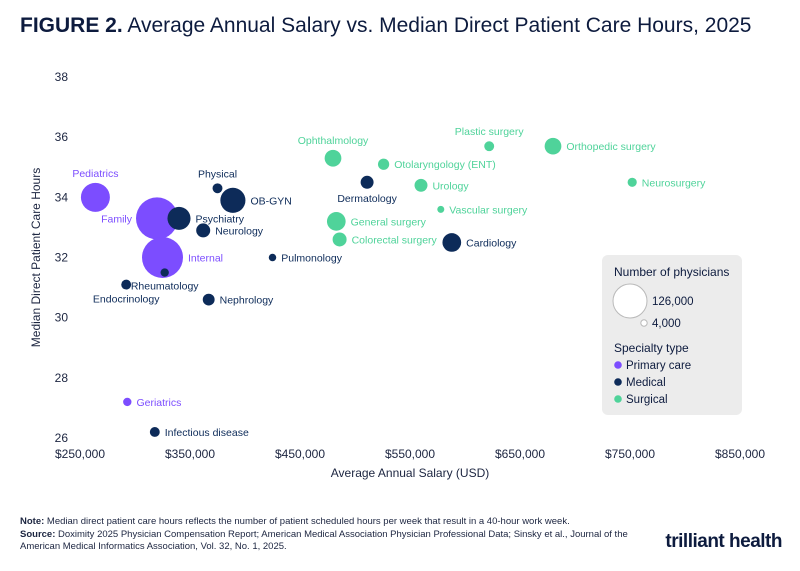 This screenshot has width=800, height=571. I want to click on y-tick-label: 34, so click(62, 197).